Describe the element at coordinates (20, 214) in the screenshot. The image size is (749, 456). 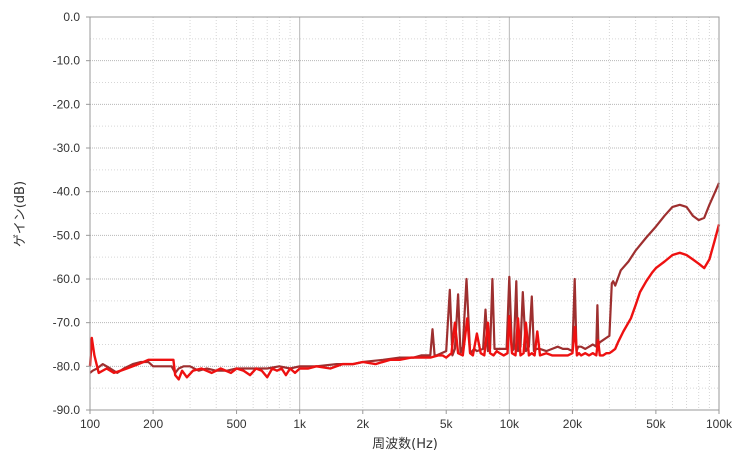
I see `y-axis-title: ゲイン(dB)` at that location.